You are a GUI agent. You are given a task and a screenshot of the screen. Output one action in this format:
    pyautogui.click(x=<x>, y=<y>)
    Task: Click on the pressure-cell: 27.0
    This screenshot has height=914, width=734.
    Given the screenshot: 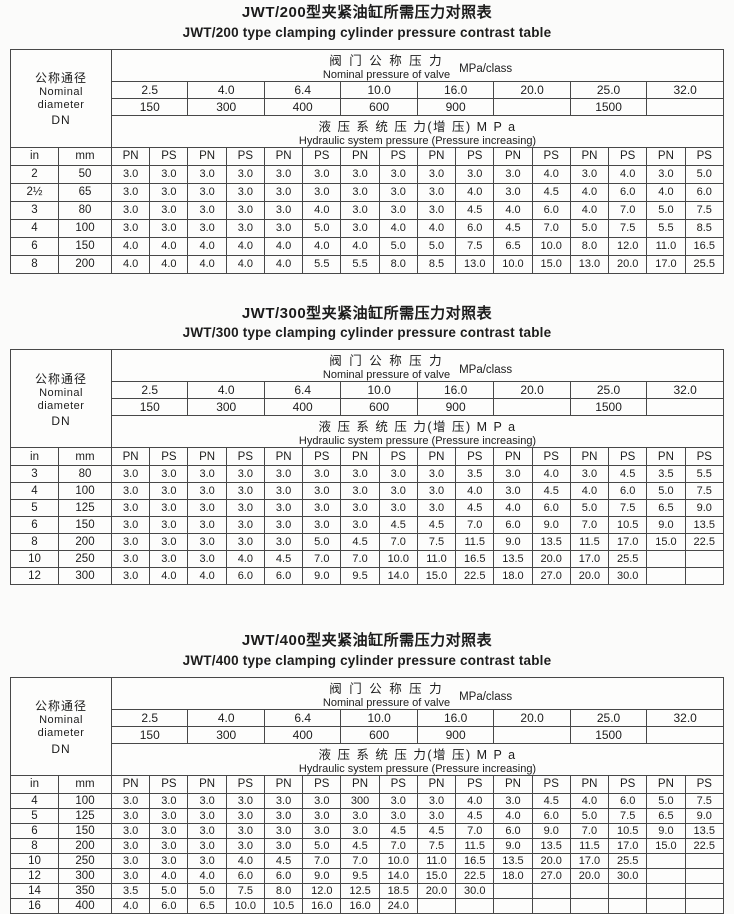 What is the action you would take?
    pyautogui.click(x=551, y=875)
    